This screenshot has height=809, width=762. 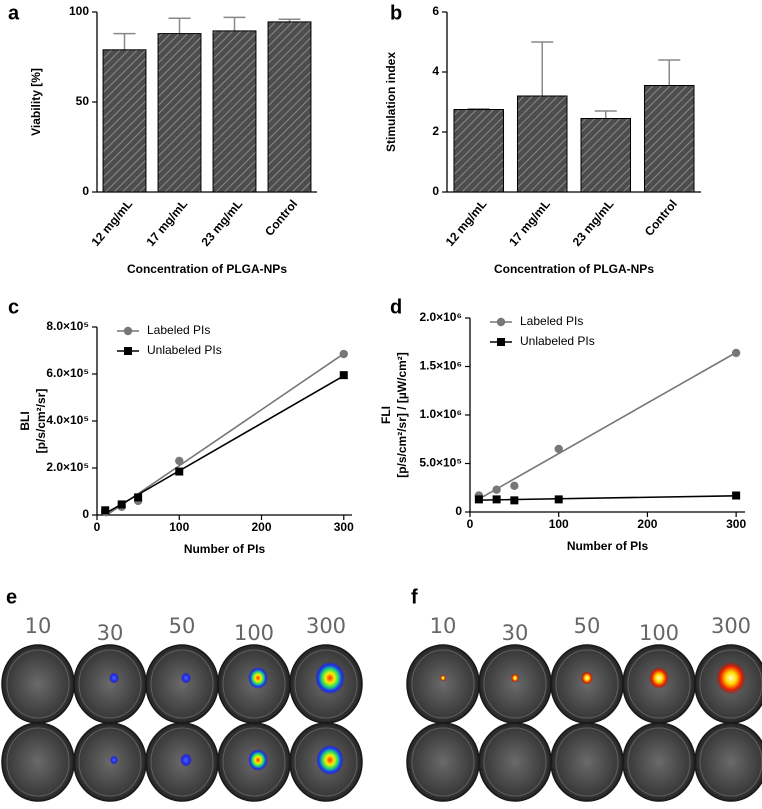 I want to click on x-tick-label: 12 mg/mL, so click(x=466, y=223).